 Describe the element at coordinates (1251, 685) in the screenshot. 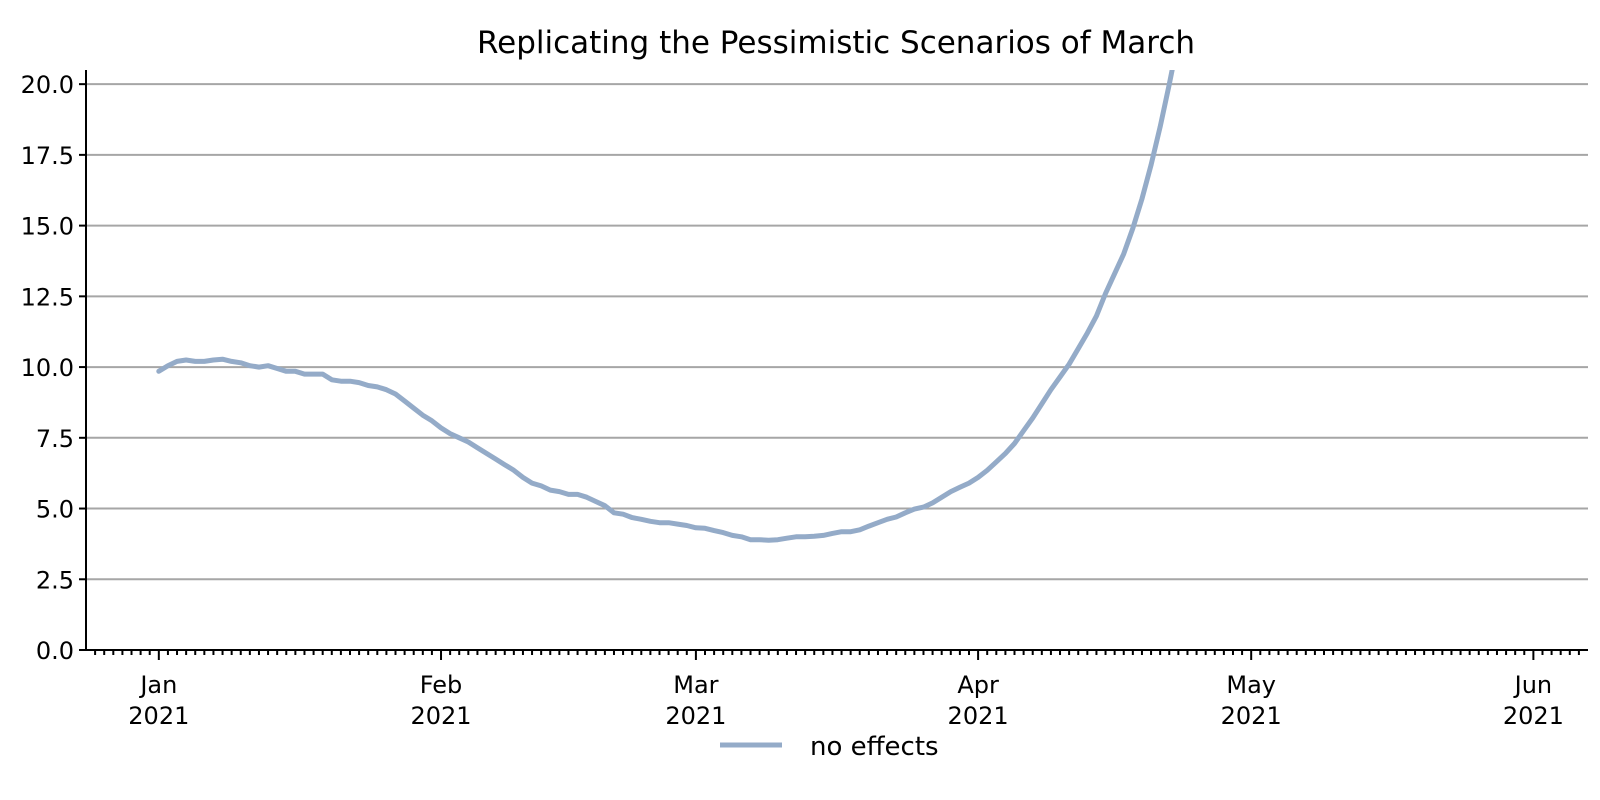

I see `x-tick-label-month: May` at that location.